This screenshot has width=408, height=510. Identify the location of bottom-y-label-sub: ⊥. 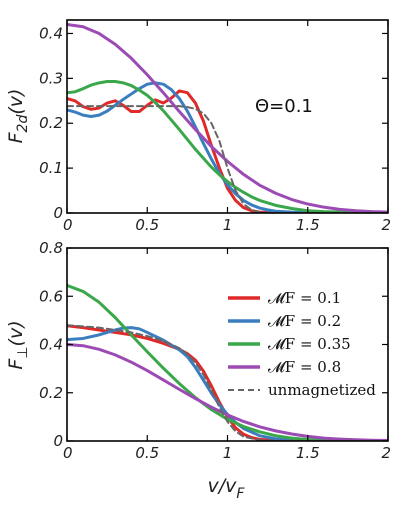
(23, 352).